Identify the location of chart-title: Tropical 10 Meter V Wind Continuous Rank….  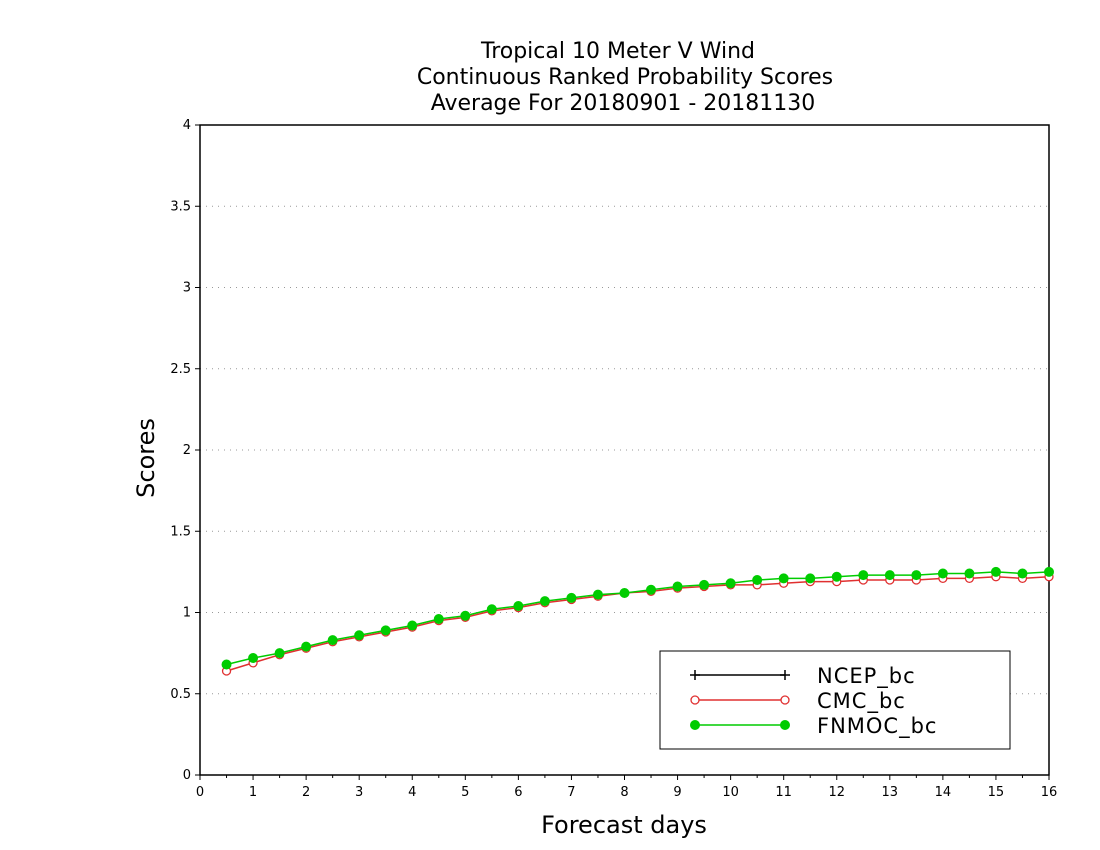
(625, 77).